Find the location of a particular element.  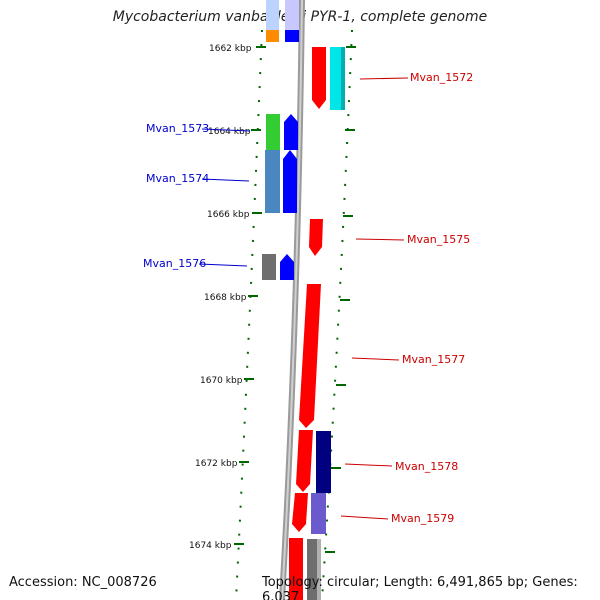

tick-label: 1672 kbp is located at coordinates (216, 464).